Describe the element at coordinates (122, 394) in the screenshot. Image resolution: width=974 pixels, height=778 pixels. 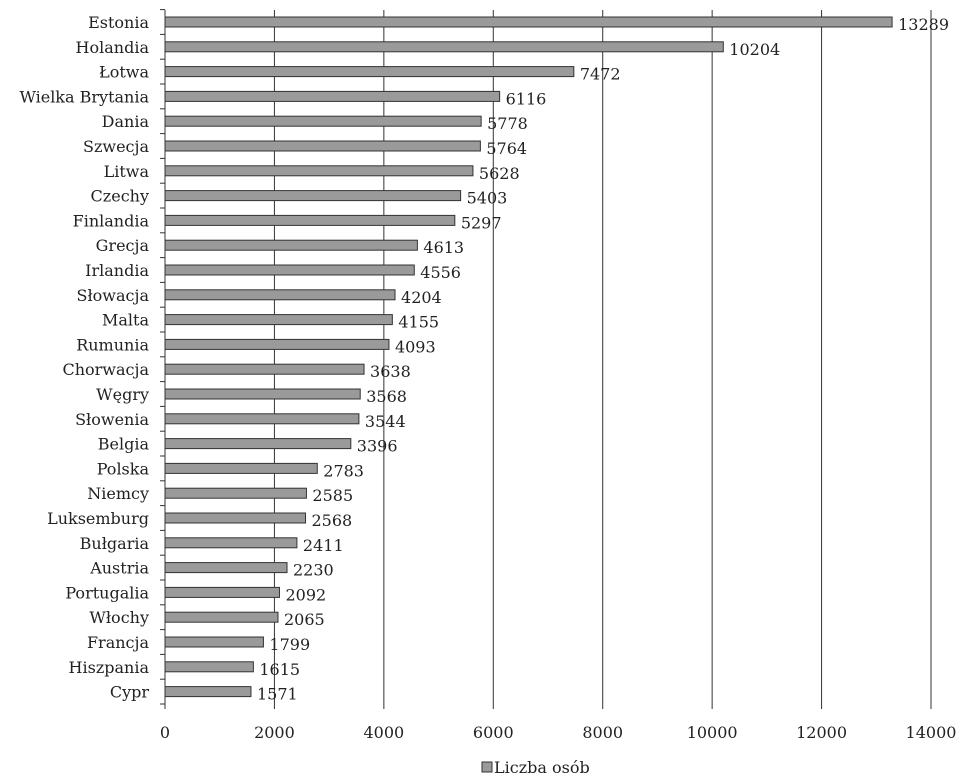
I see `category-label: Węgry` at that location.